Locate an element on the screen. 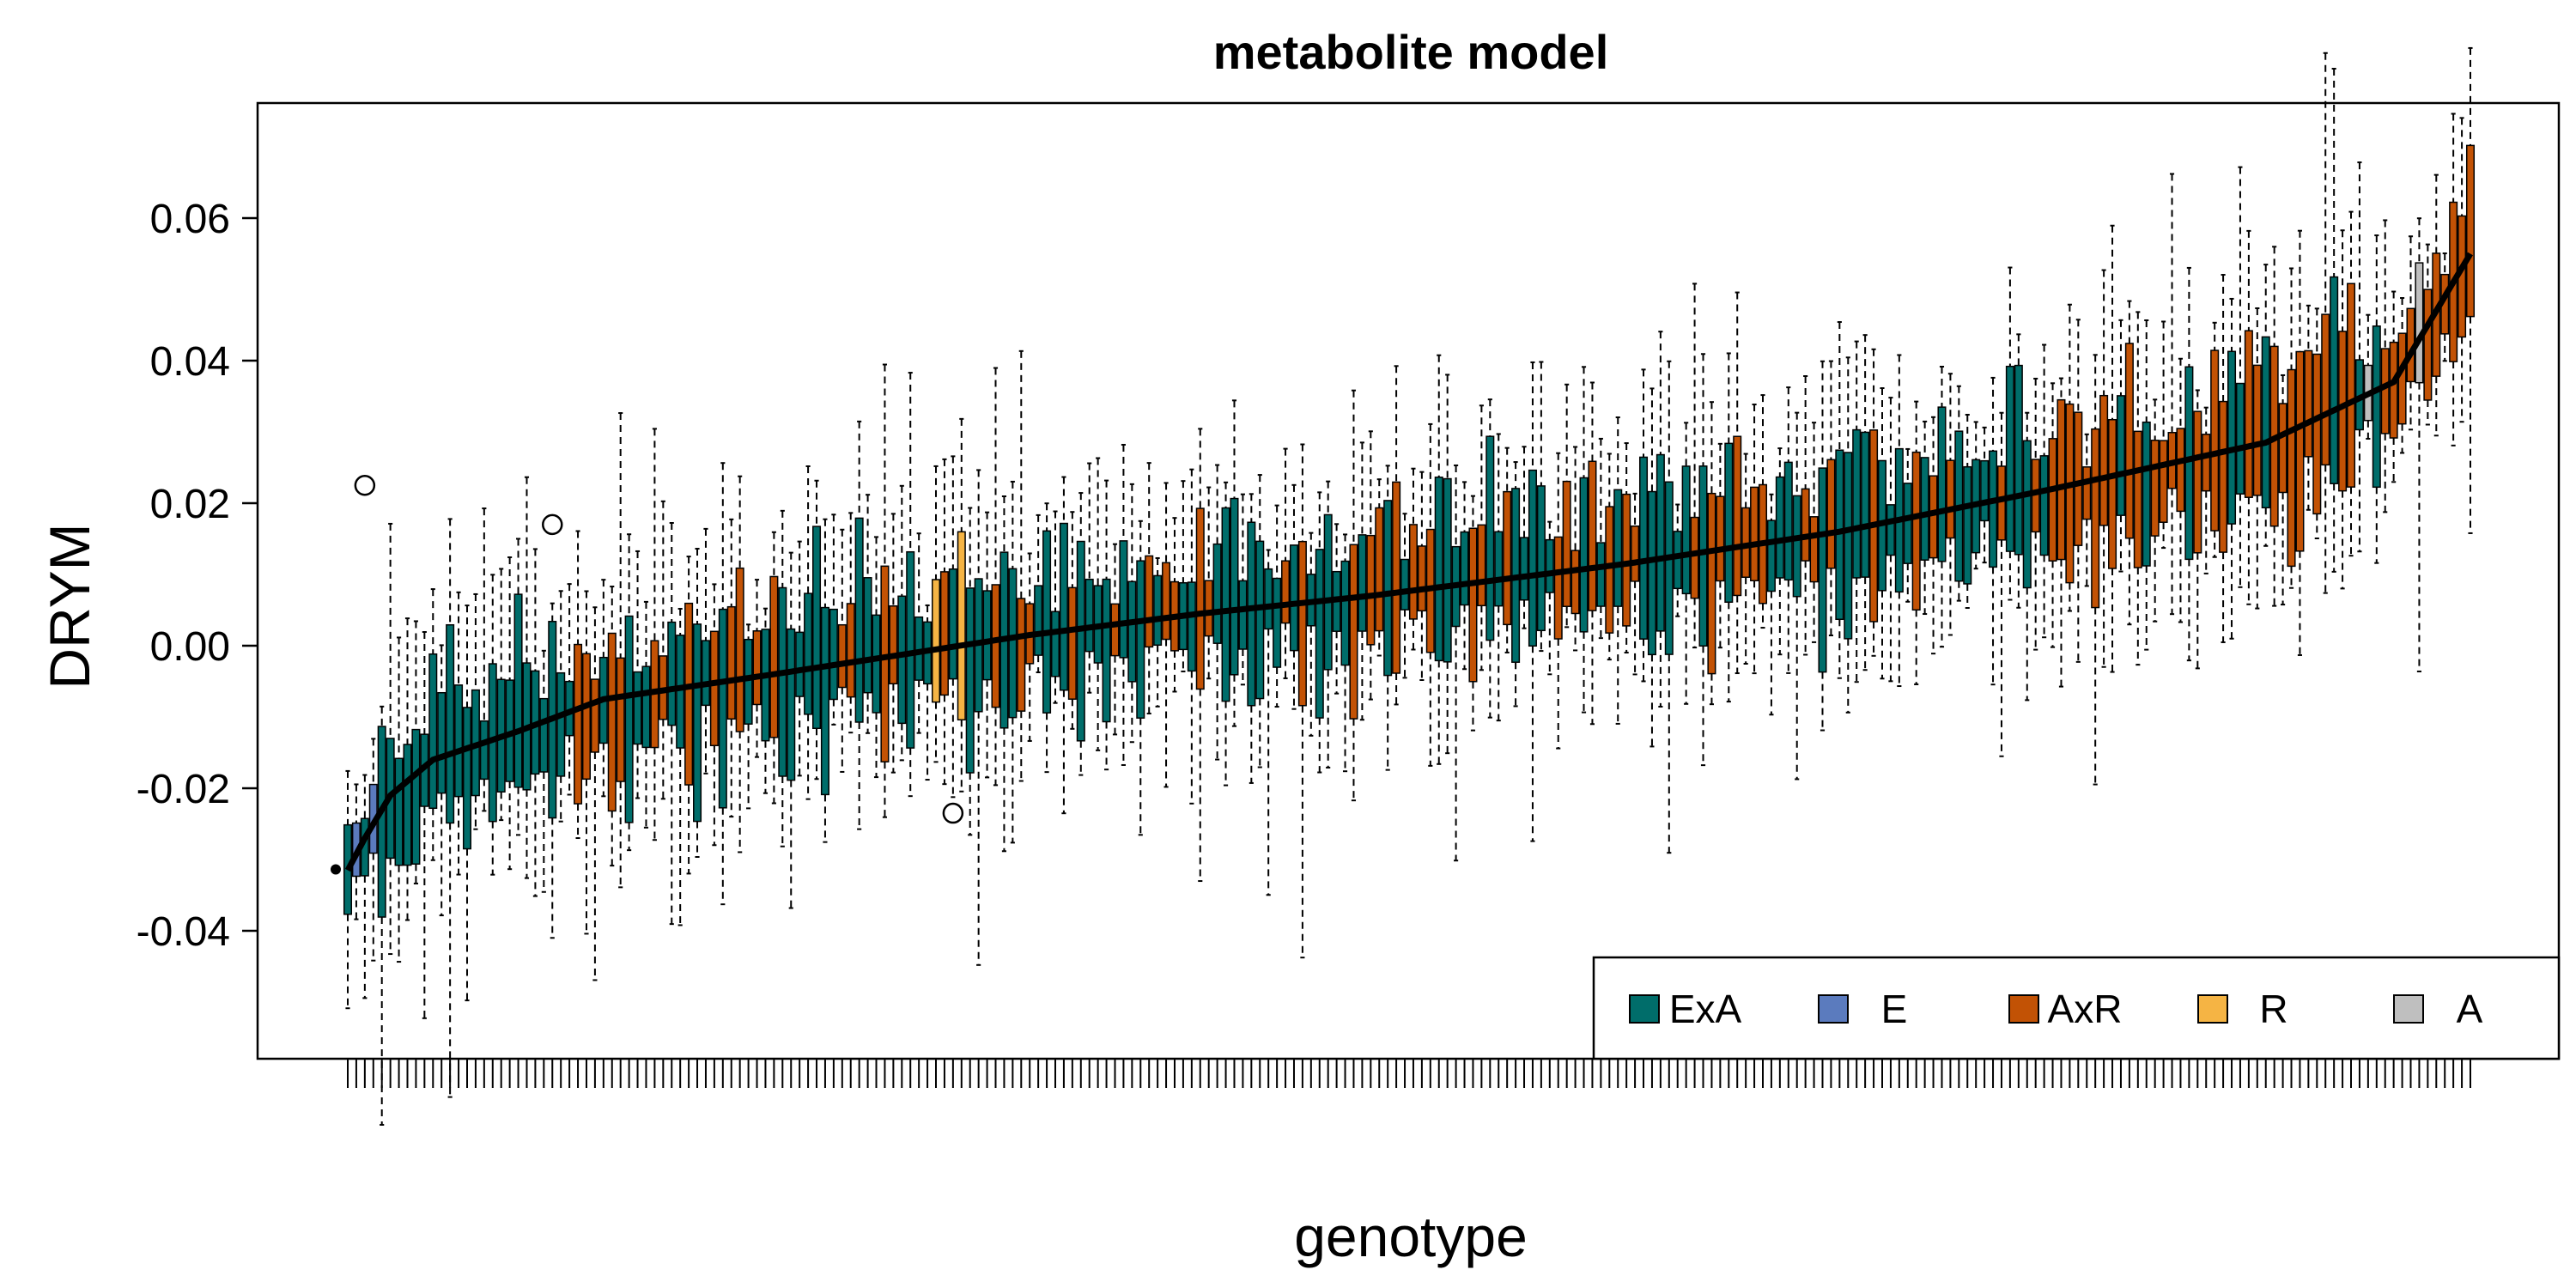  legend: ExA E AxR R A is located at coordinates (2076, 1008).